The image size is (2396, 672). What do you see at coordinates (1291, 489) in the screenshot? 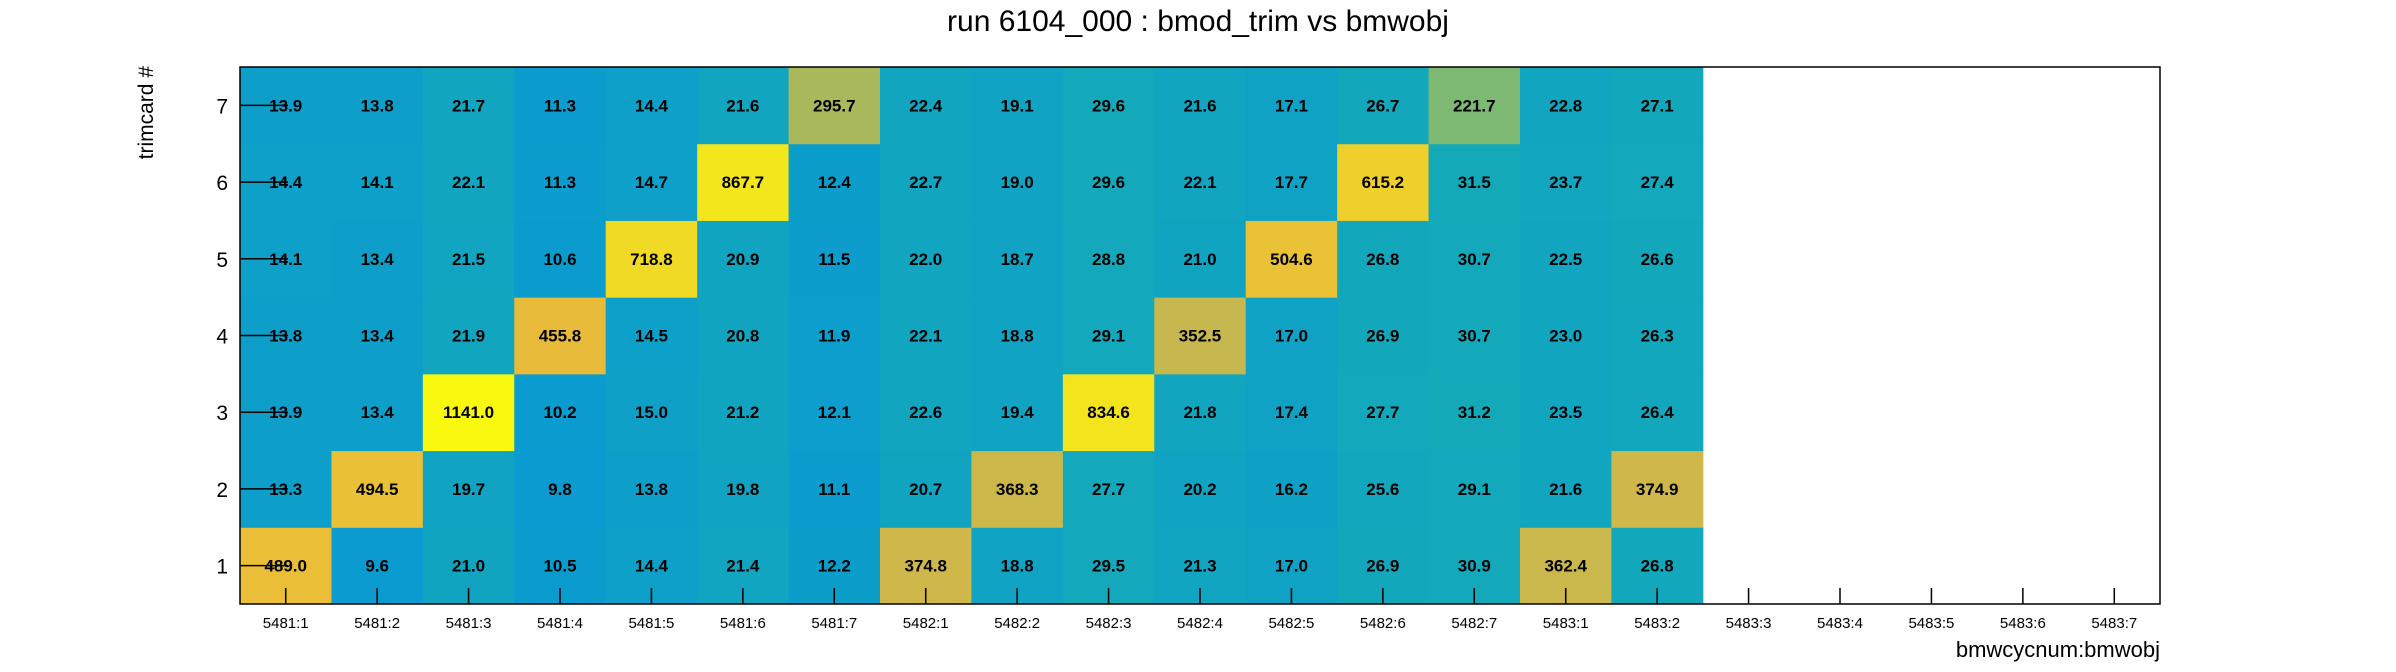
I see `cell-value-label: 16.2` at bounding box center [1291, 489].